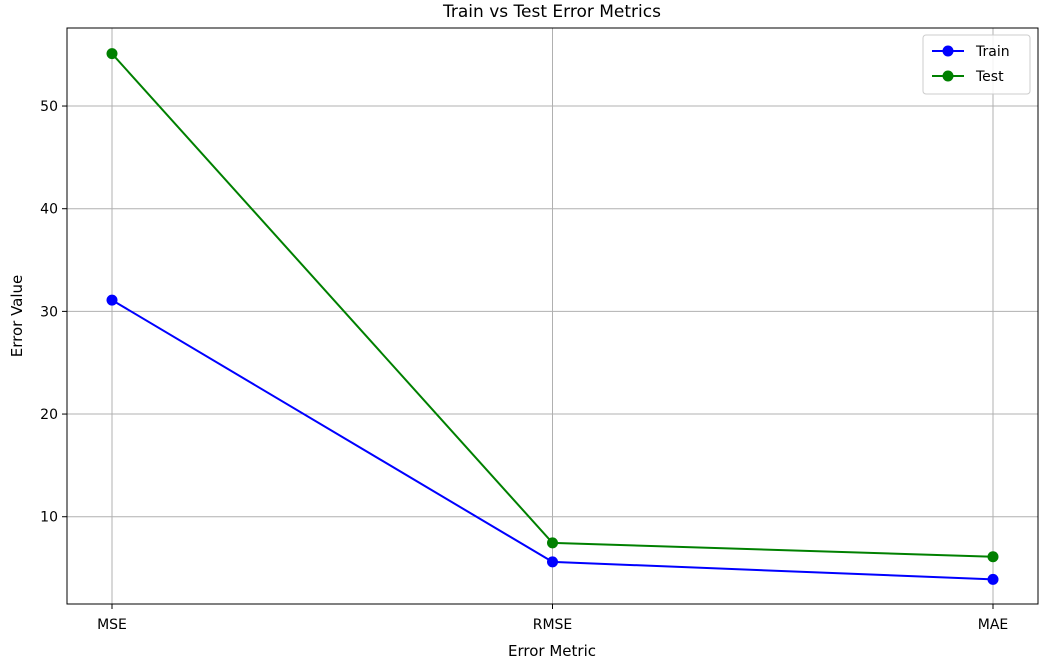 Image resolution: width=1043 pixels, height=664 pixels. I want to click on x-tick-label-mae: MAE, so click(993, 625).